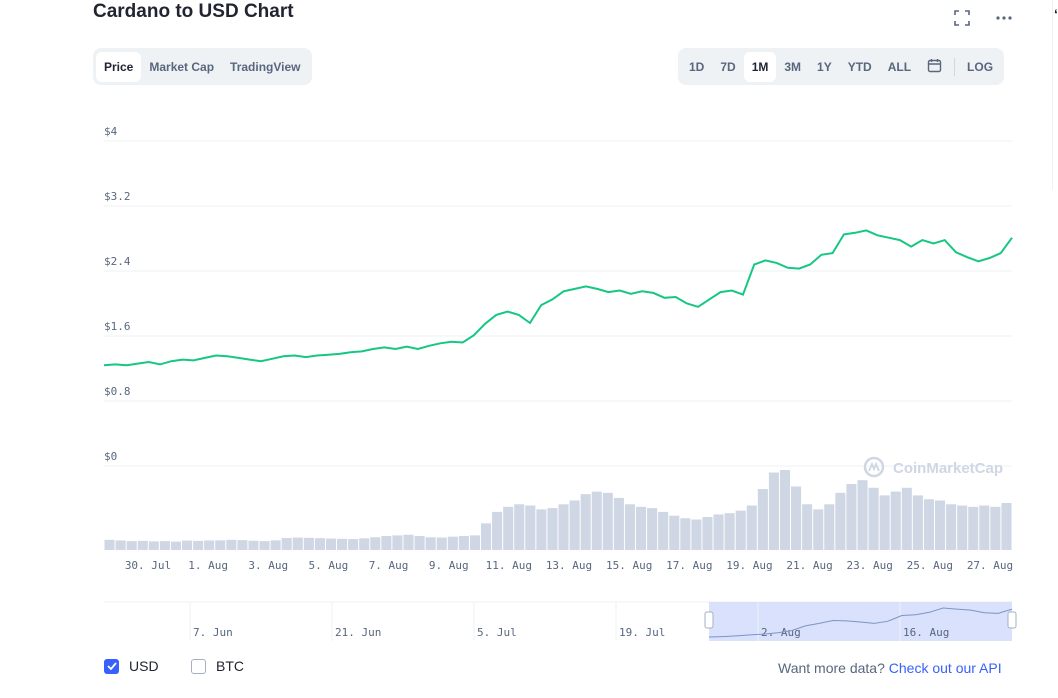 The width and height of the screenshot is (1058, 698). I want to click on x-tick-label: 3. Aug, so click(268, 565).